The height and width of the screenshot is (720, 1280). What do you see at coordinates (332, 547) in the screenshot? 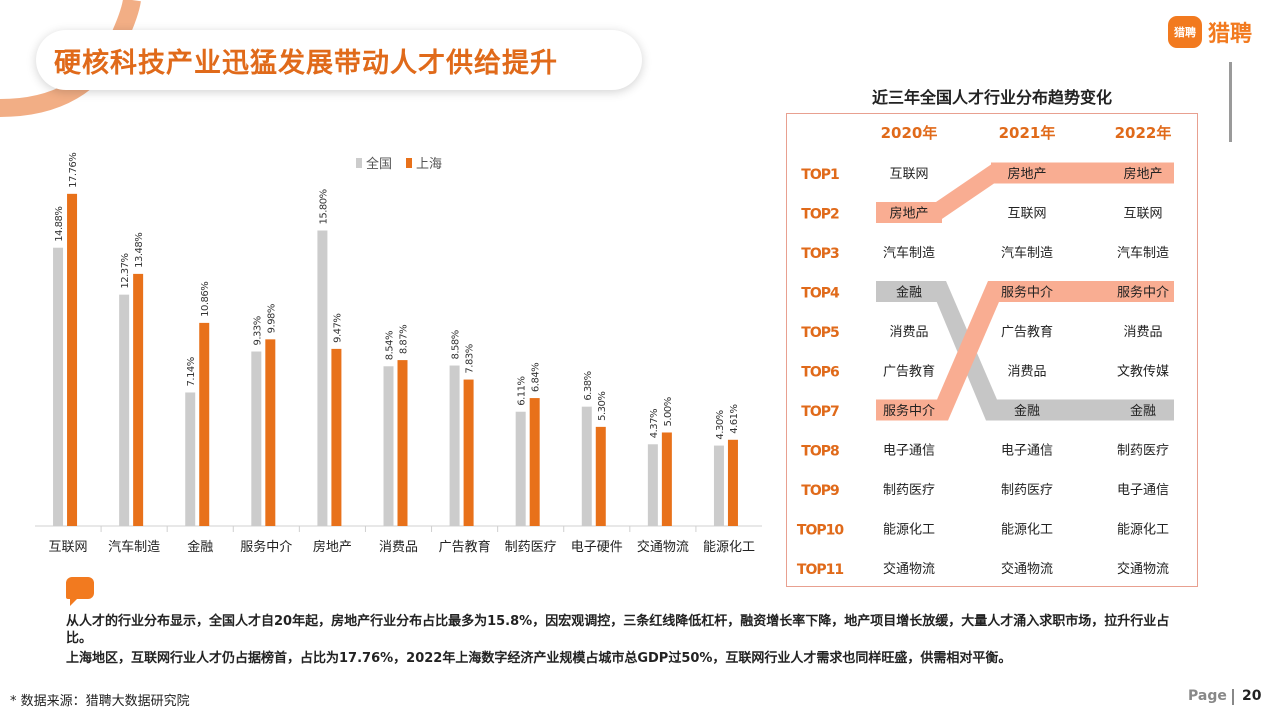
I see `category-label: 房地产` at bounding box center [332, 547].